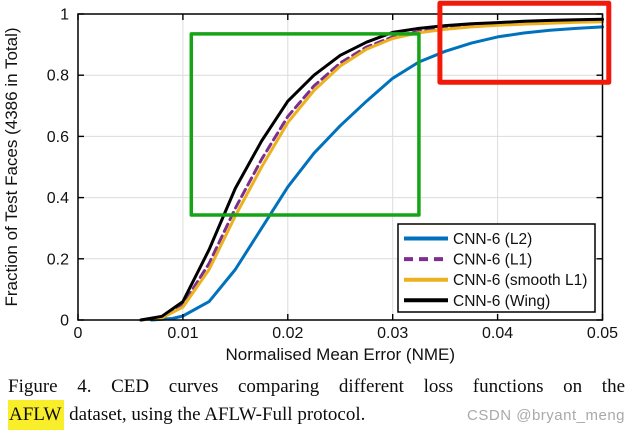  I want to click on x-tick-label: 0.03, so click(392, 333).